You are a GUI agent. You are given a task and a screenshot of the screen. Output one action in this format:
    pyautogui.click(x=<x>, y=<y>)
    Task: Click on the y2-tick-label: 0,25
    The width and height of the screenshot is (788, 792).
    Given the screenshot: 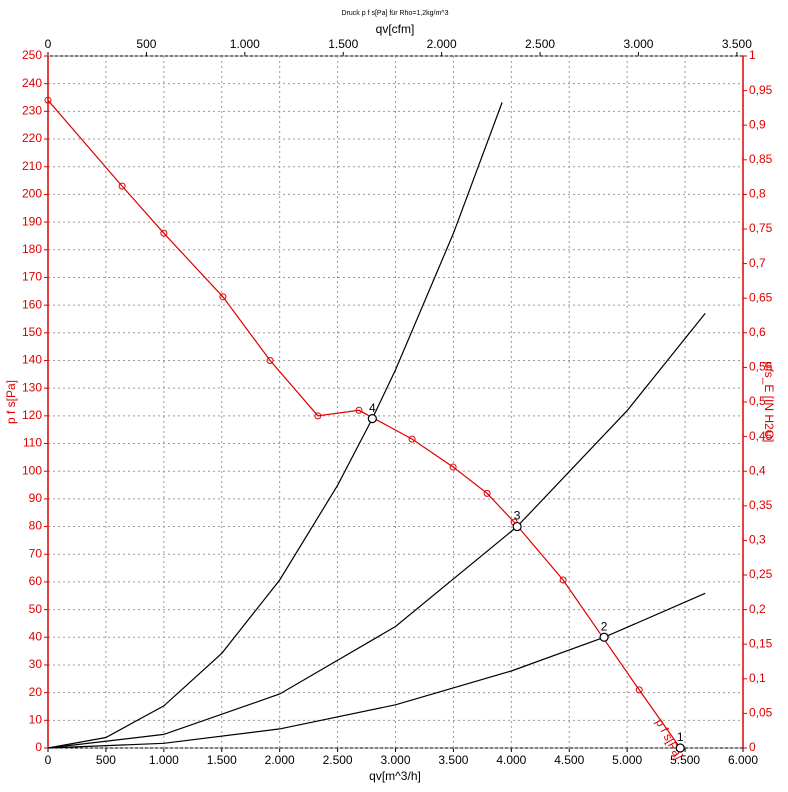 What is the action you would take?
    pyautogui.click(x=761, y=574)
    